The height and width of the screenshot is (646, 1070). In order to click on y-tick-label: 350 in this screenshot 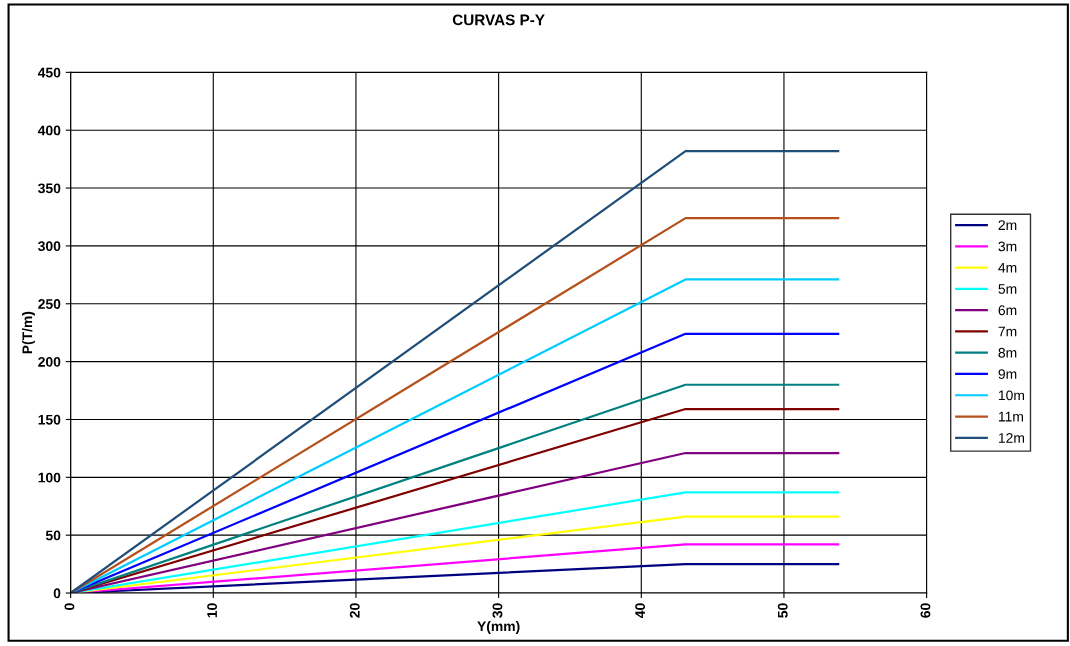, I will do `click(49, 188)`.